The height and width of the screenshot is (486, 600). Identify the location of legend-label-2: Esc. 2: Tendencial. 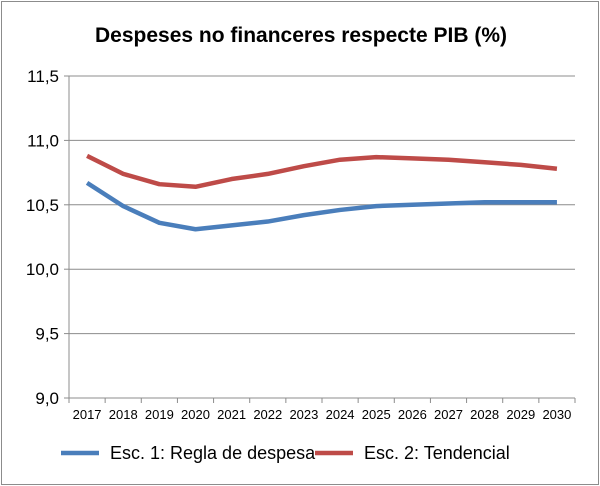
(437, 453).